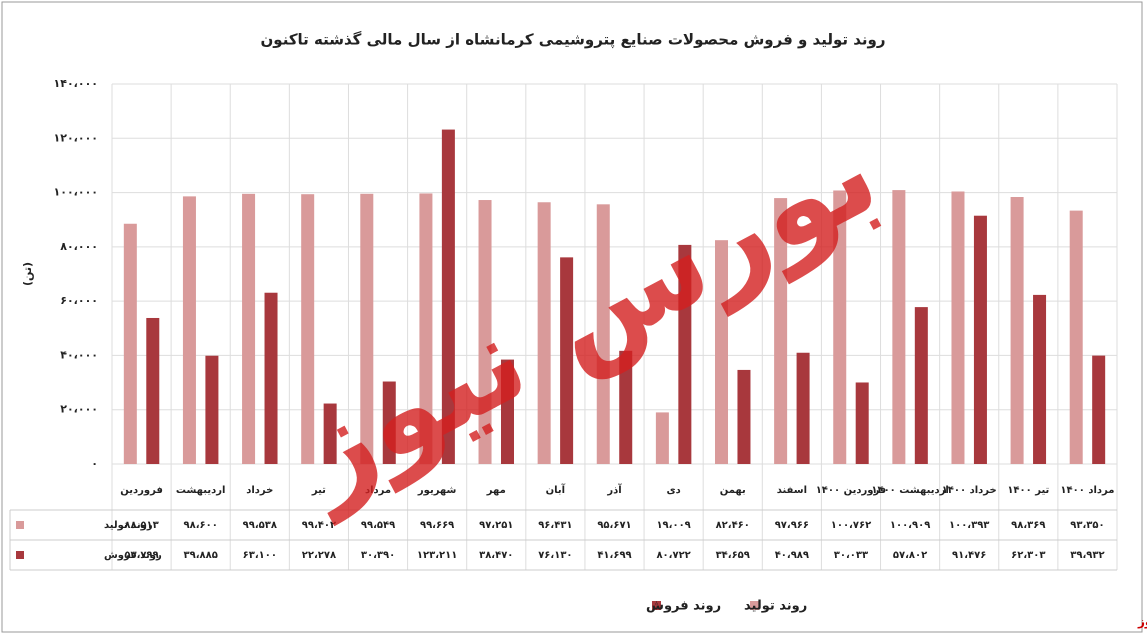  Describe the element at coordinates (76, 192) in the screenshot. I see `y-tick-label: ۱۰۰،۰۰۰` at that location.